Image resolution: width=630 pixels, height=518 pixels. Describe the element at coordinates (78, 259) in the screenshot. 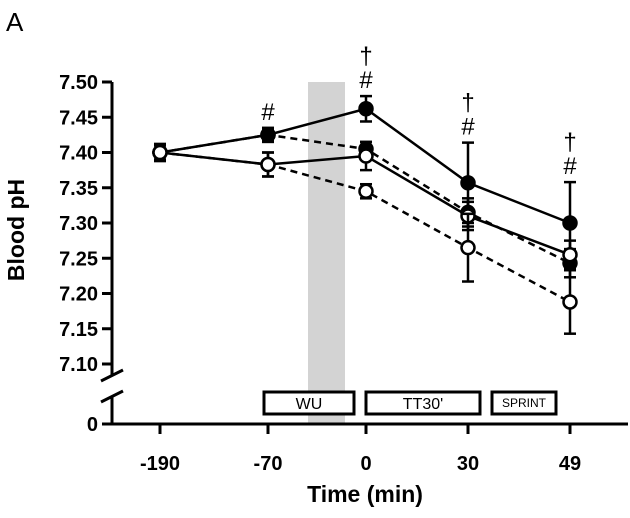

I see `y-tick-label: 7.25` at that location.